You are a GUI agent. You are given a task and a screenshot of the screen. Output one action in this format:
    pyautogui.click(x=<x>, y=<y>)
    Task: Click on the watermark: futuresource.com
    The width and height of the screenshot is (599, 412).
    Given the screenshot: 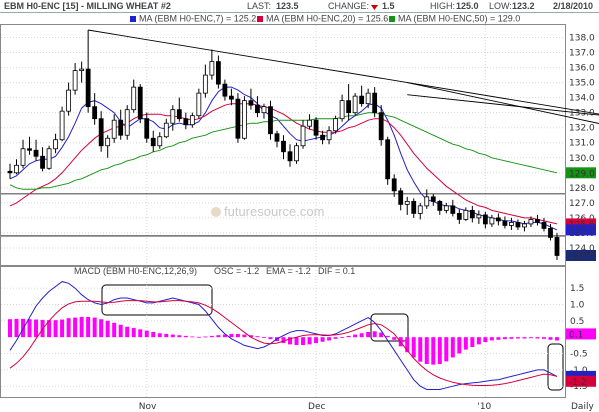 What is the action you would take?
    pyautogui.click(x=267, y=211)
    